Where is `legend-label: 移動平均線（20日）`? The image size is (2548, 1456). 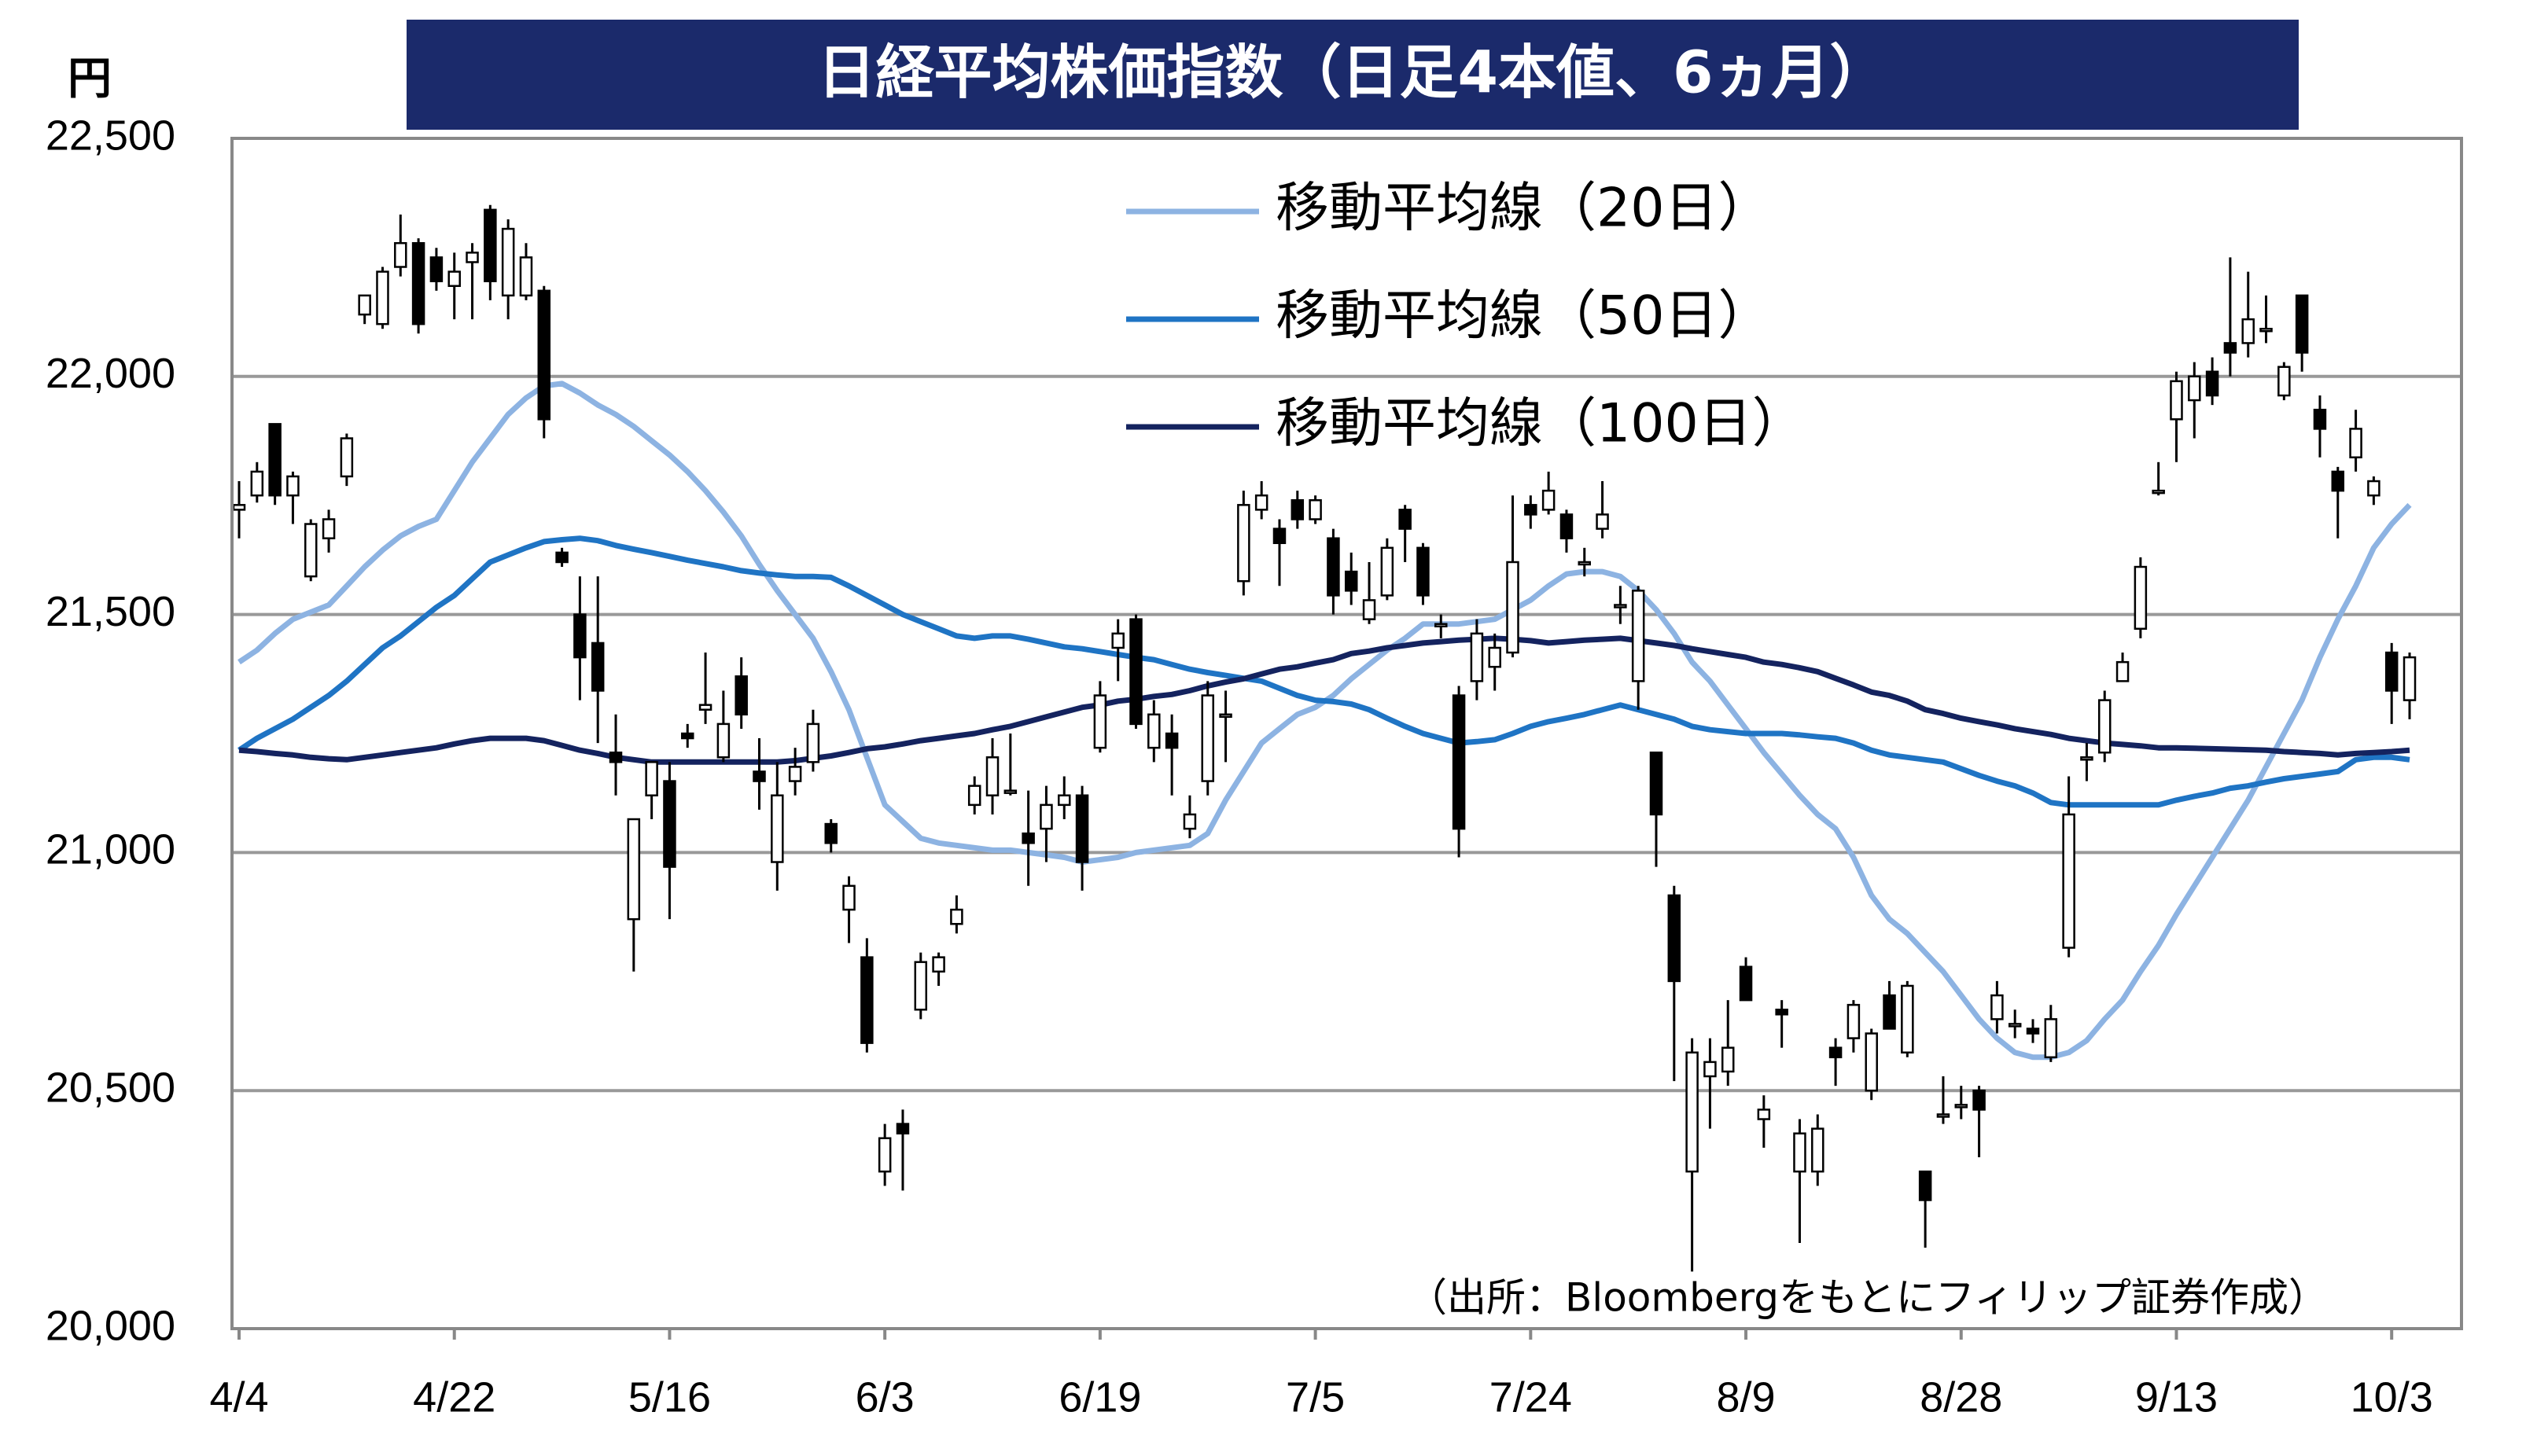
legend-label: 移動平均線（20日） is located at coordinates (1524, 209).